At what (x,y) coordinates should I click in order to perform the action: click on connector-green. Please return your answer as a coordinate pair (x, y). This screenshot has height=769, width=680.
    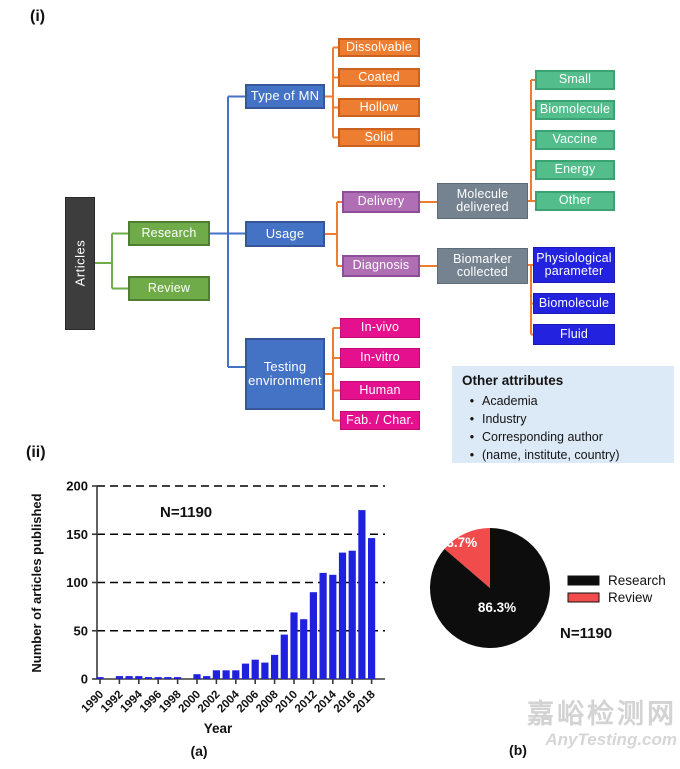
    Looking at the image, I should click on (111, 261).